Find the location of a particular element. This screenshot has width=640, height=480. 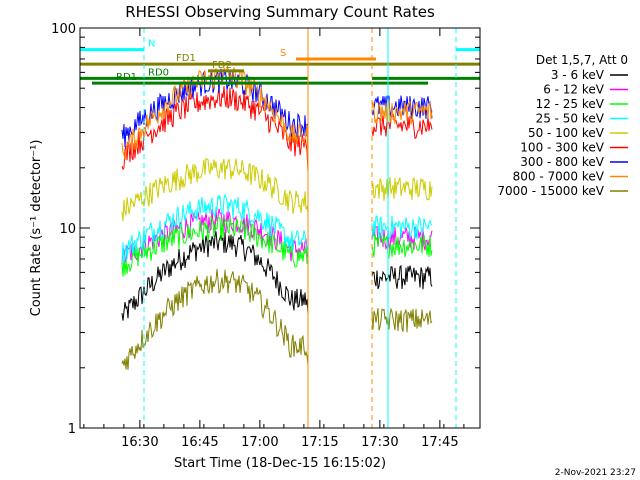

x-axis-label: Start Time (18-Dec-15 16:15:02) is located at coordinates (280, 463).